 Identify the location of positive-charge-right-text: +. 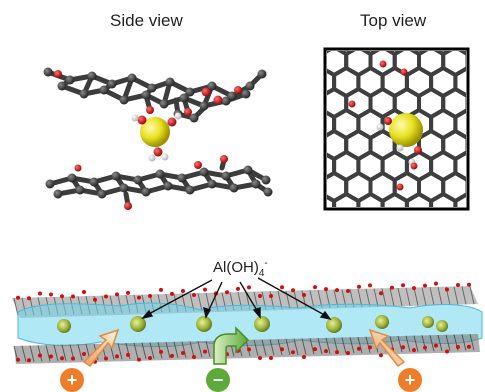
(410, 380).